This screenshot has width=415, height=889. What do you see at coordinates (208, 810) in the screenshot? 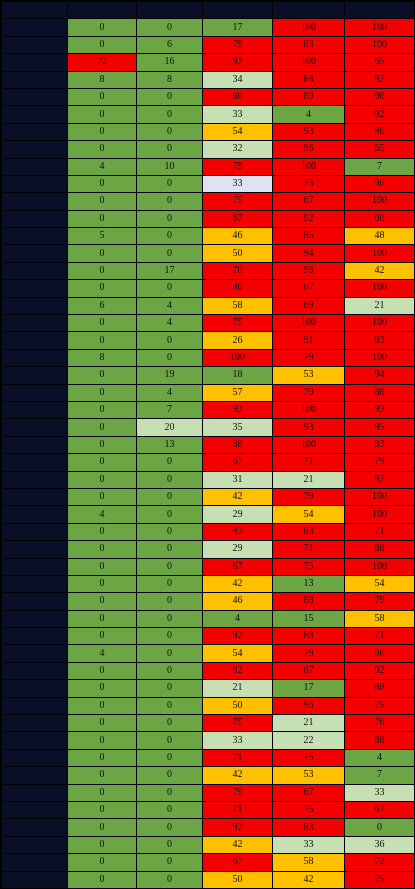
I see `table-row: 0 0 71 75 67` at bounding box center [208, 810].